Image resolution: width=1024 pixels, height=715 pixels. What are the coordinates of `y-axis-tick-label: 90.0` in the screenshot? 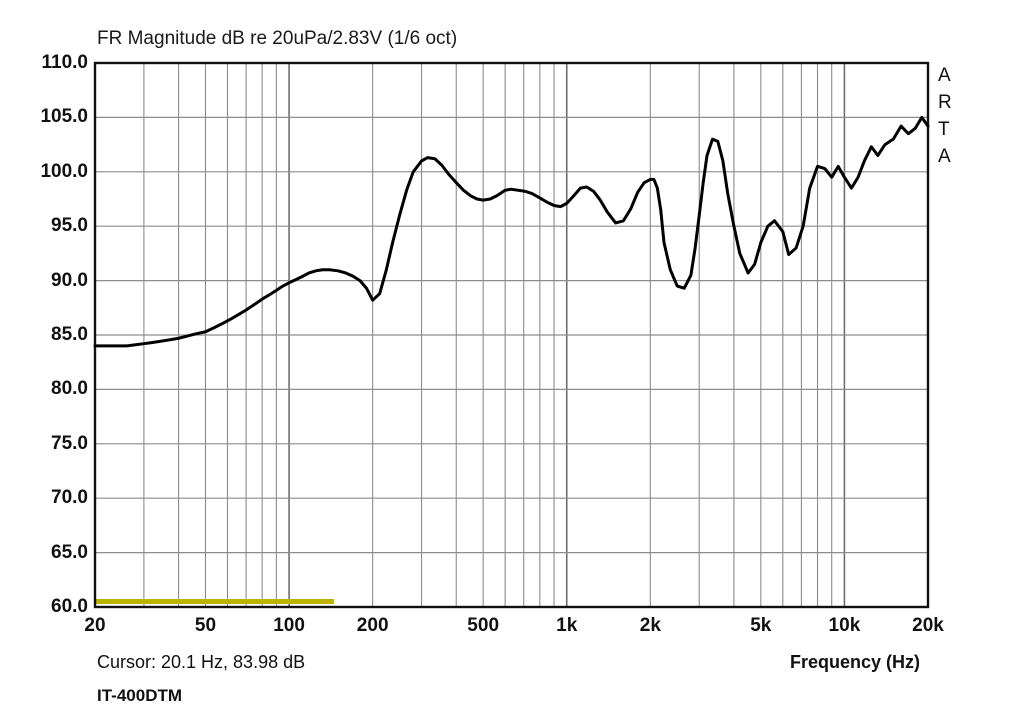 It's located at (69, 280).